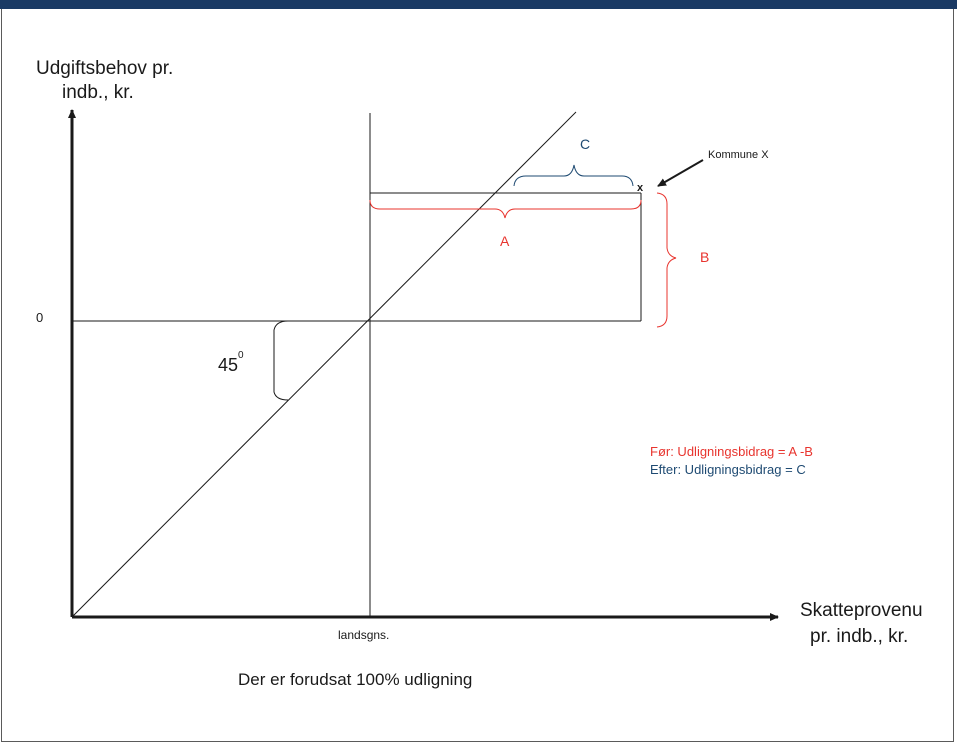 The height and width of the screenshot is (744, 957). I want to click on brace-c, so click(573, 175).